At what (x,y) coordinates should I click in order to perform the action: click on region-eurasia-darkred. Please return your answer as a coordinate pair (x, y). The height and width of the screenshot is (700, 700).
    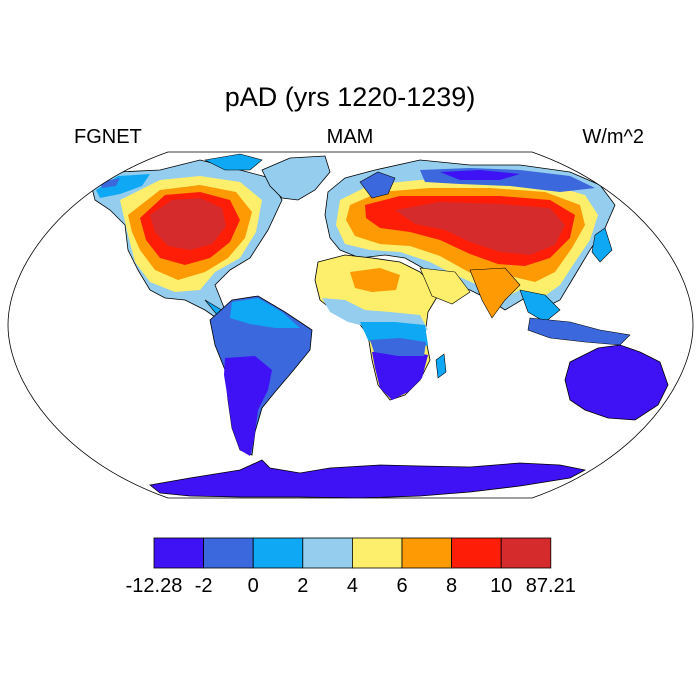
    Looking at the image, I should click on (480, 228).